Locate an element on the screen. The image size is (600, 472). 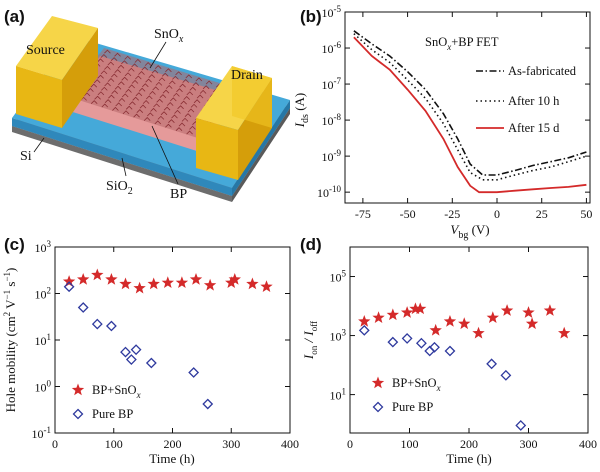
panel-a-label: (a) is located at coordinates (14, 16).